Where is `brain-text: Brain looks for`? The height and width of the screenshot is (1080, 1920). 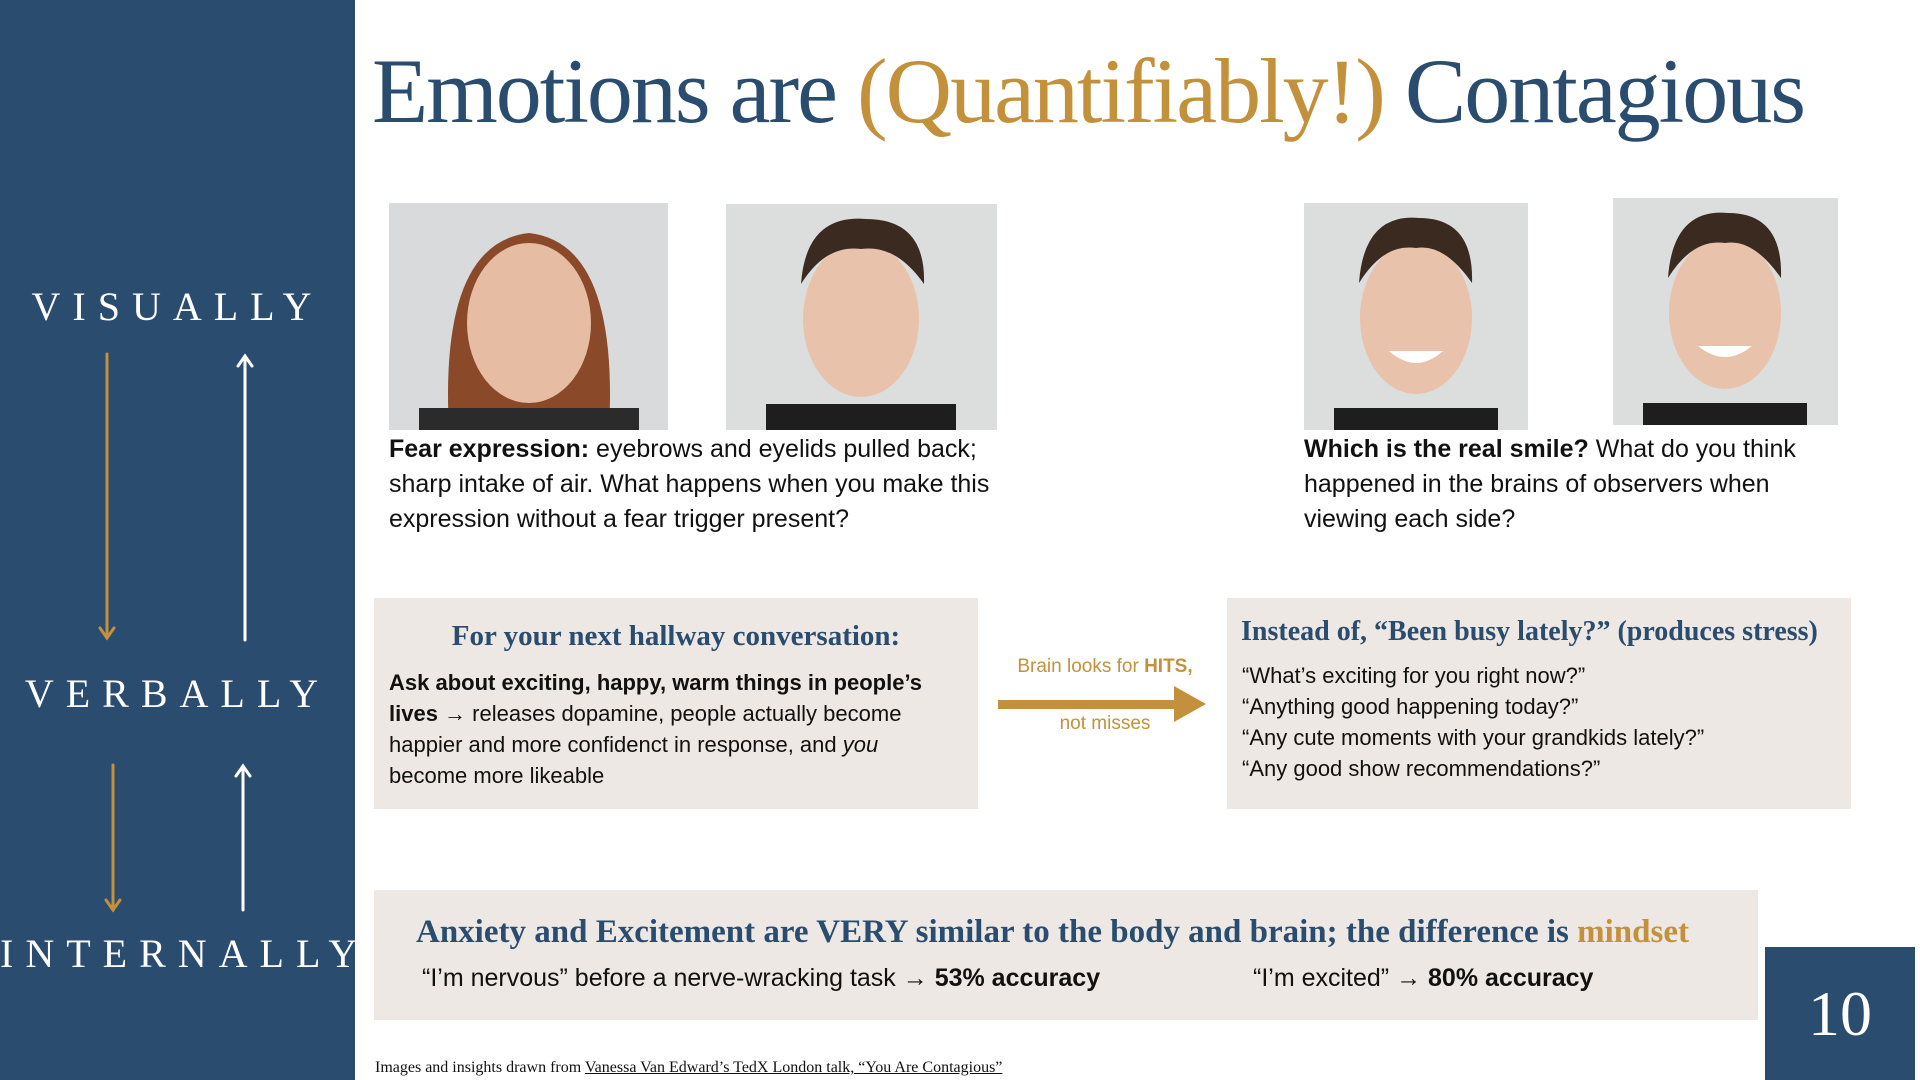
brain-text: Brain looks for is located at coordinates (1081, 666).